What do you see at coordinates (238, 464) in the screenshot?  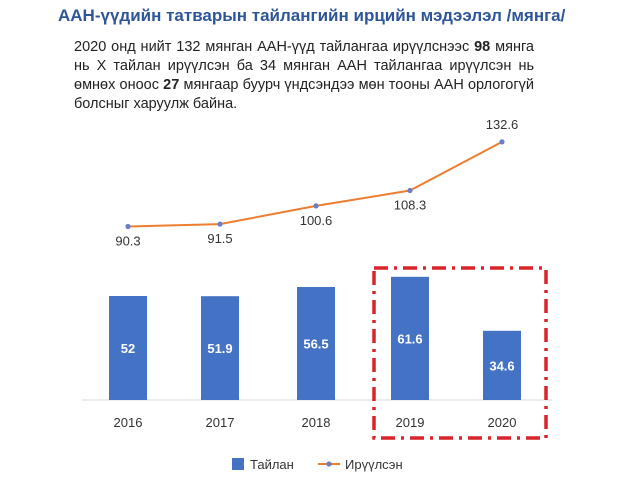 I see `legend-swatch-bar` at bounding box center [238, 464].